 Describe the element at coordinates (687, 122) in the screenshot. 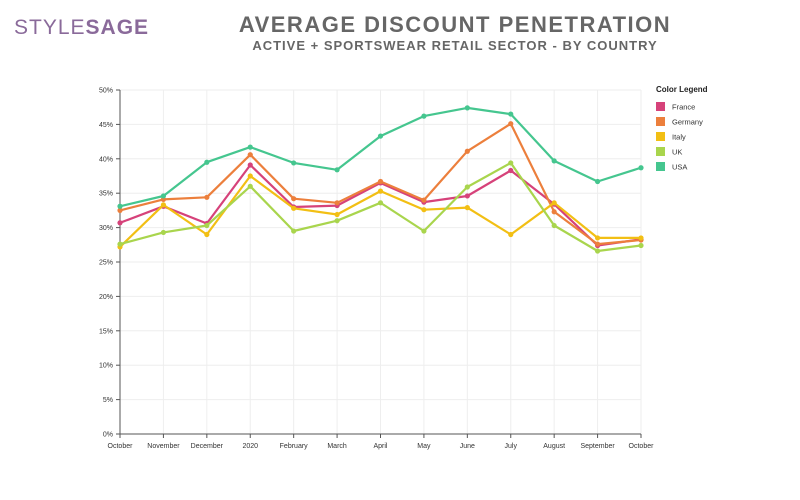

I see `legend-label-germany: Germany` at that location.